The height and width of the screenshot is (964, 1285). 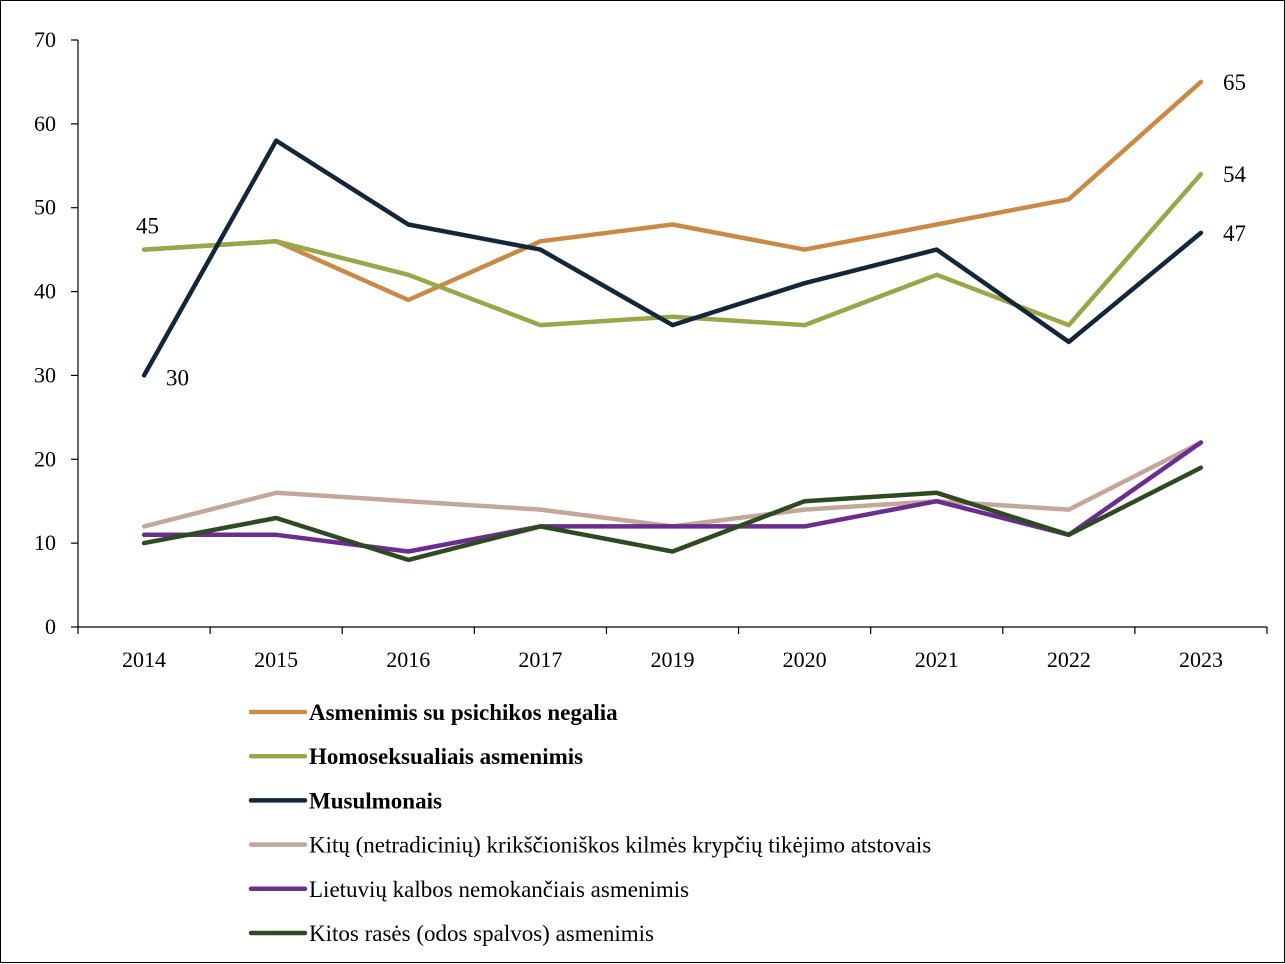 What do you see at coordinates (144, 659) in the screenshot?
I see `x-tick-label: 2014` at bounding box center [144, 659].